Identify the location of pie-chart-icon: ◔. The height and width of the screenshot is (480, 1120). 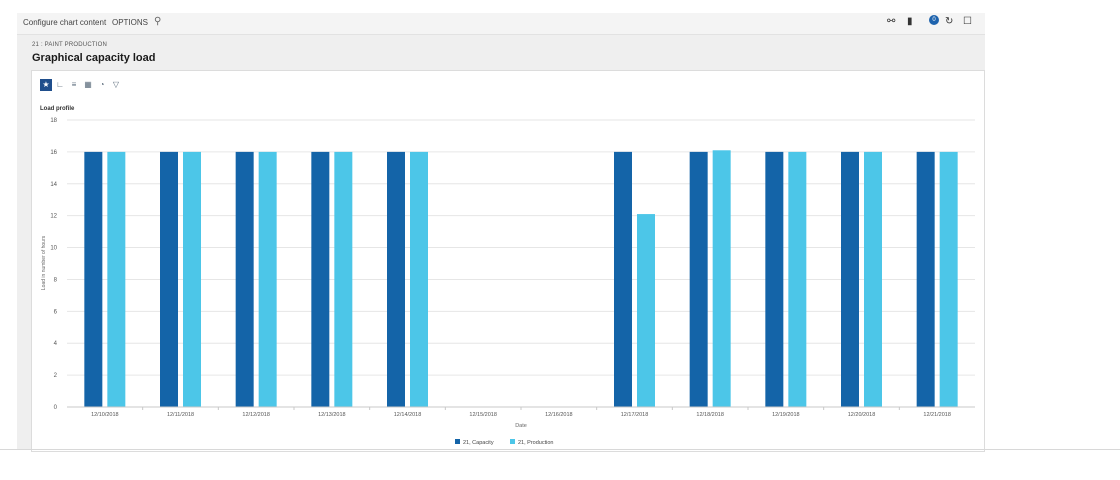
(102, 84).